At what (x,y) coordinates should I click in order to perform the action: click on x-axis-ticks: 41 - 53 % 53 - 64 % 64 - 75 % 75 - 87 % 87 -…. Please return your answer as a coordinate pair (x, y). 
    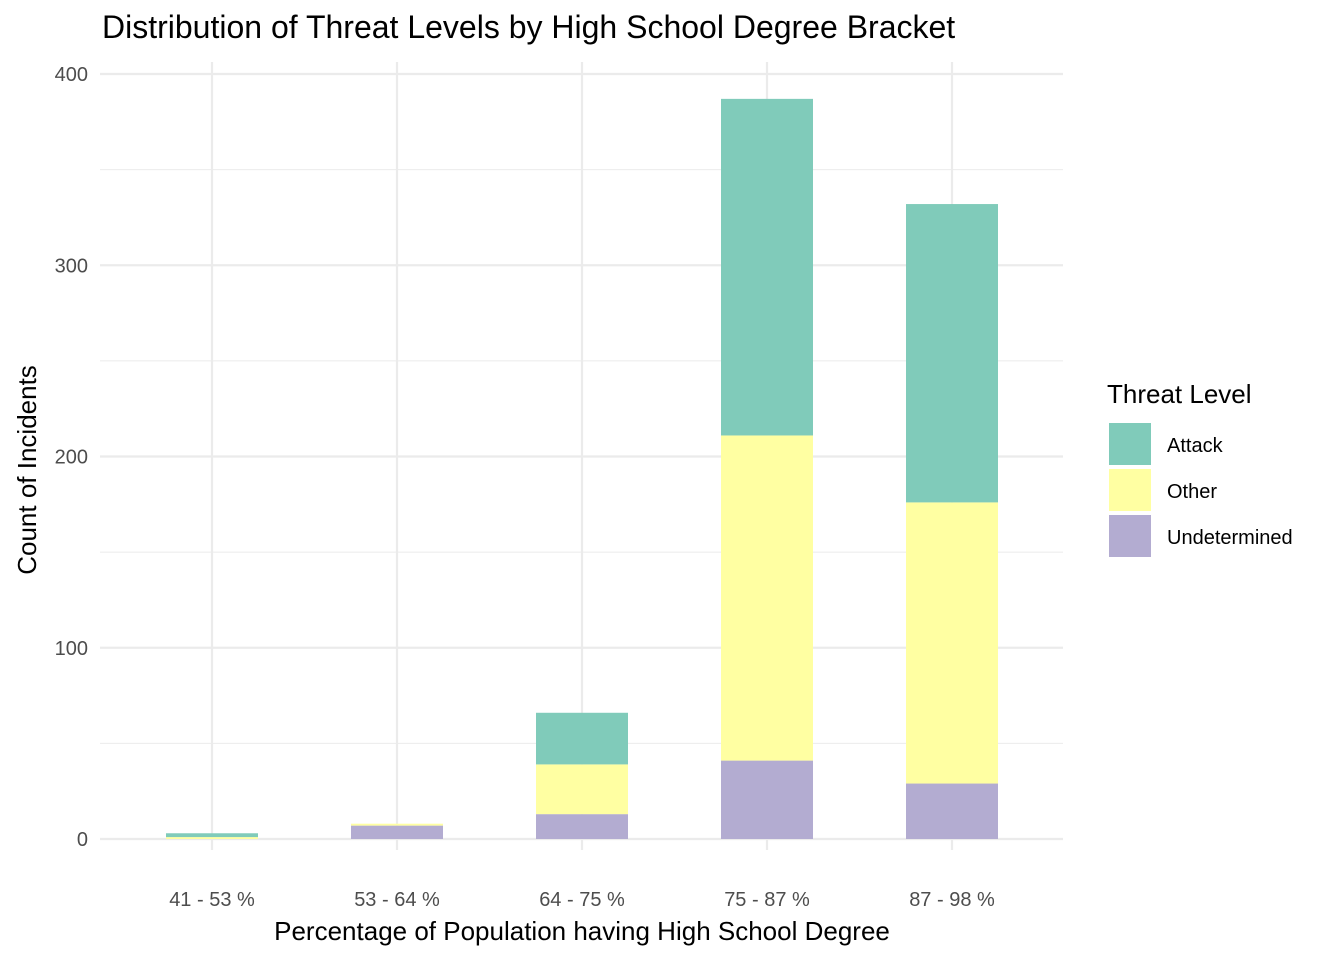
    Looking at the image, I should click on (582, 900).